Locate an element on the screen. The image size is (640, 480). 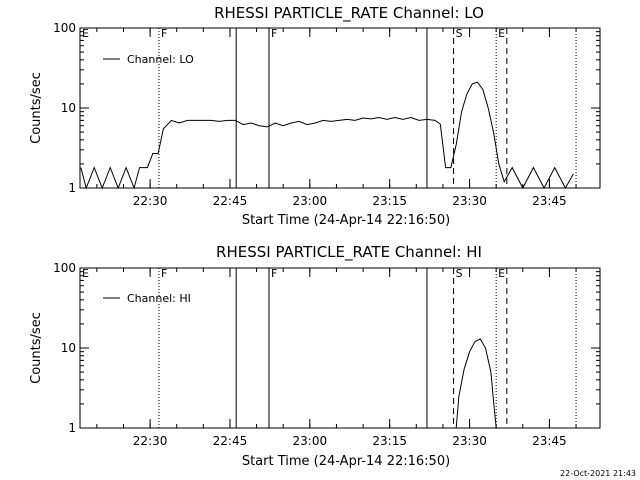
chart-title: RHESSI PARTICLE_RATE Channel: LO is located at coordinates (349, 13).